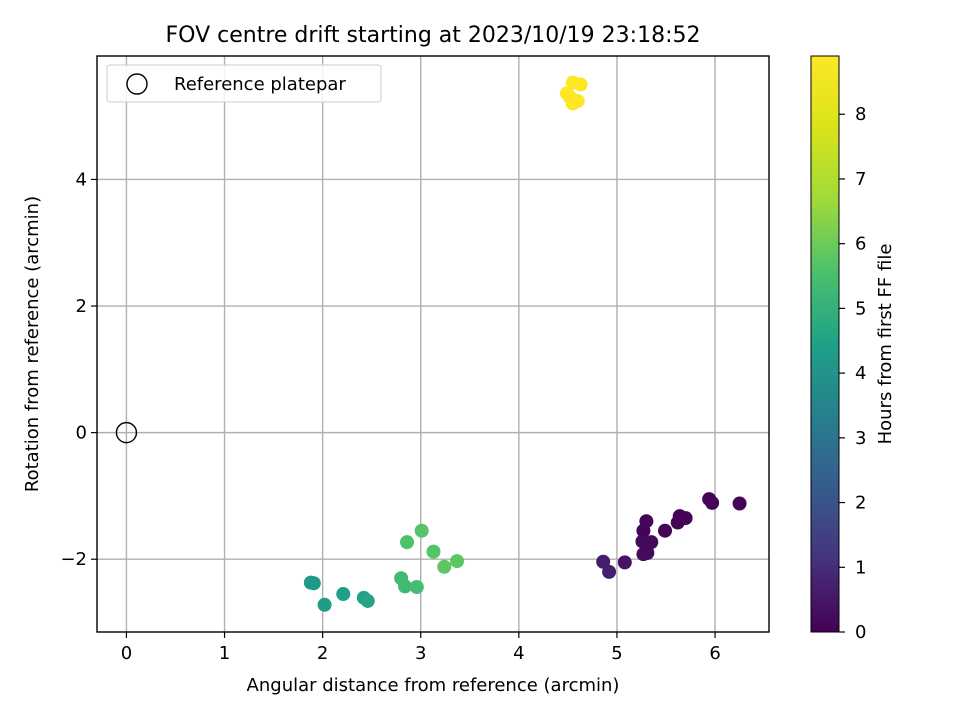 The image size is (960, 720). Describe the element at coordinates (322, 653) in the screenshot. I see `x-tick-label: 2` at that location.